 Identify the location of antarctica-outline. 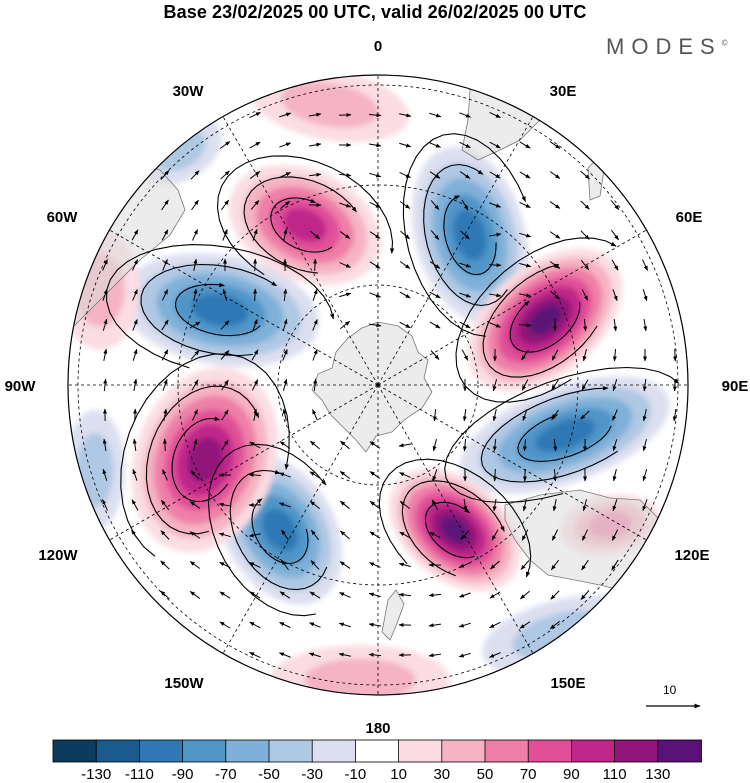
(372, 387).